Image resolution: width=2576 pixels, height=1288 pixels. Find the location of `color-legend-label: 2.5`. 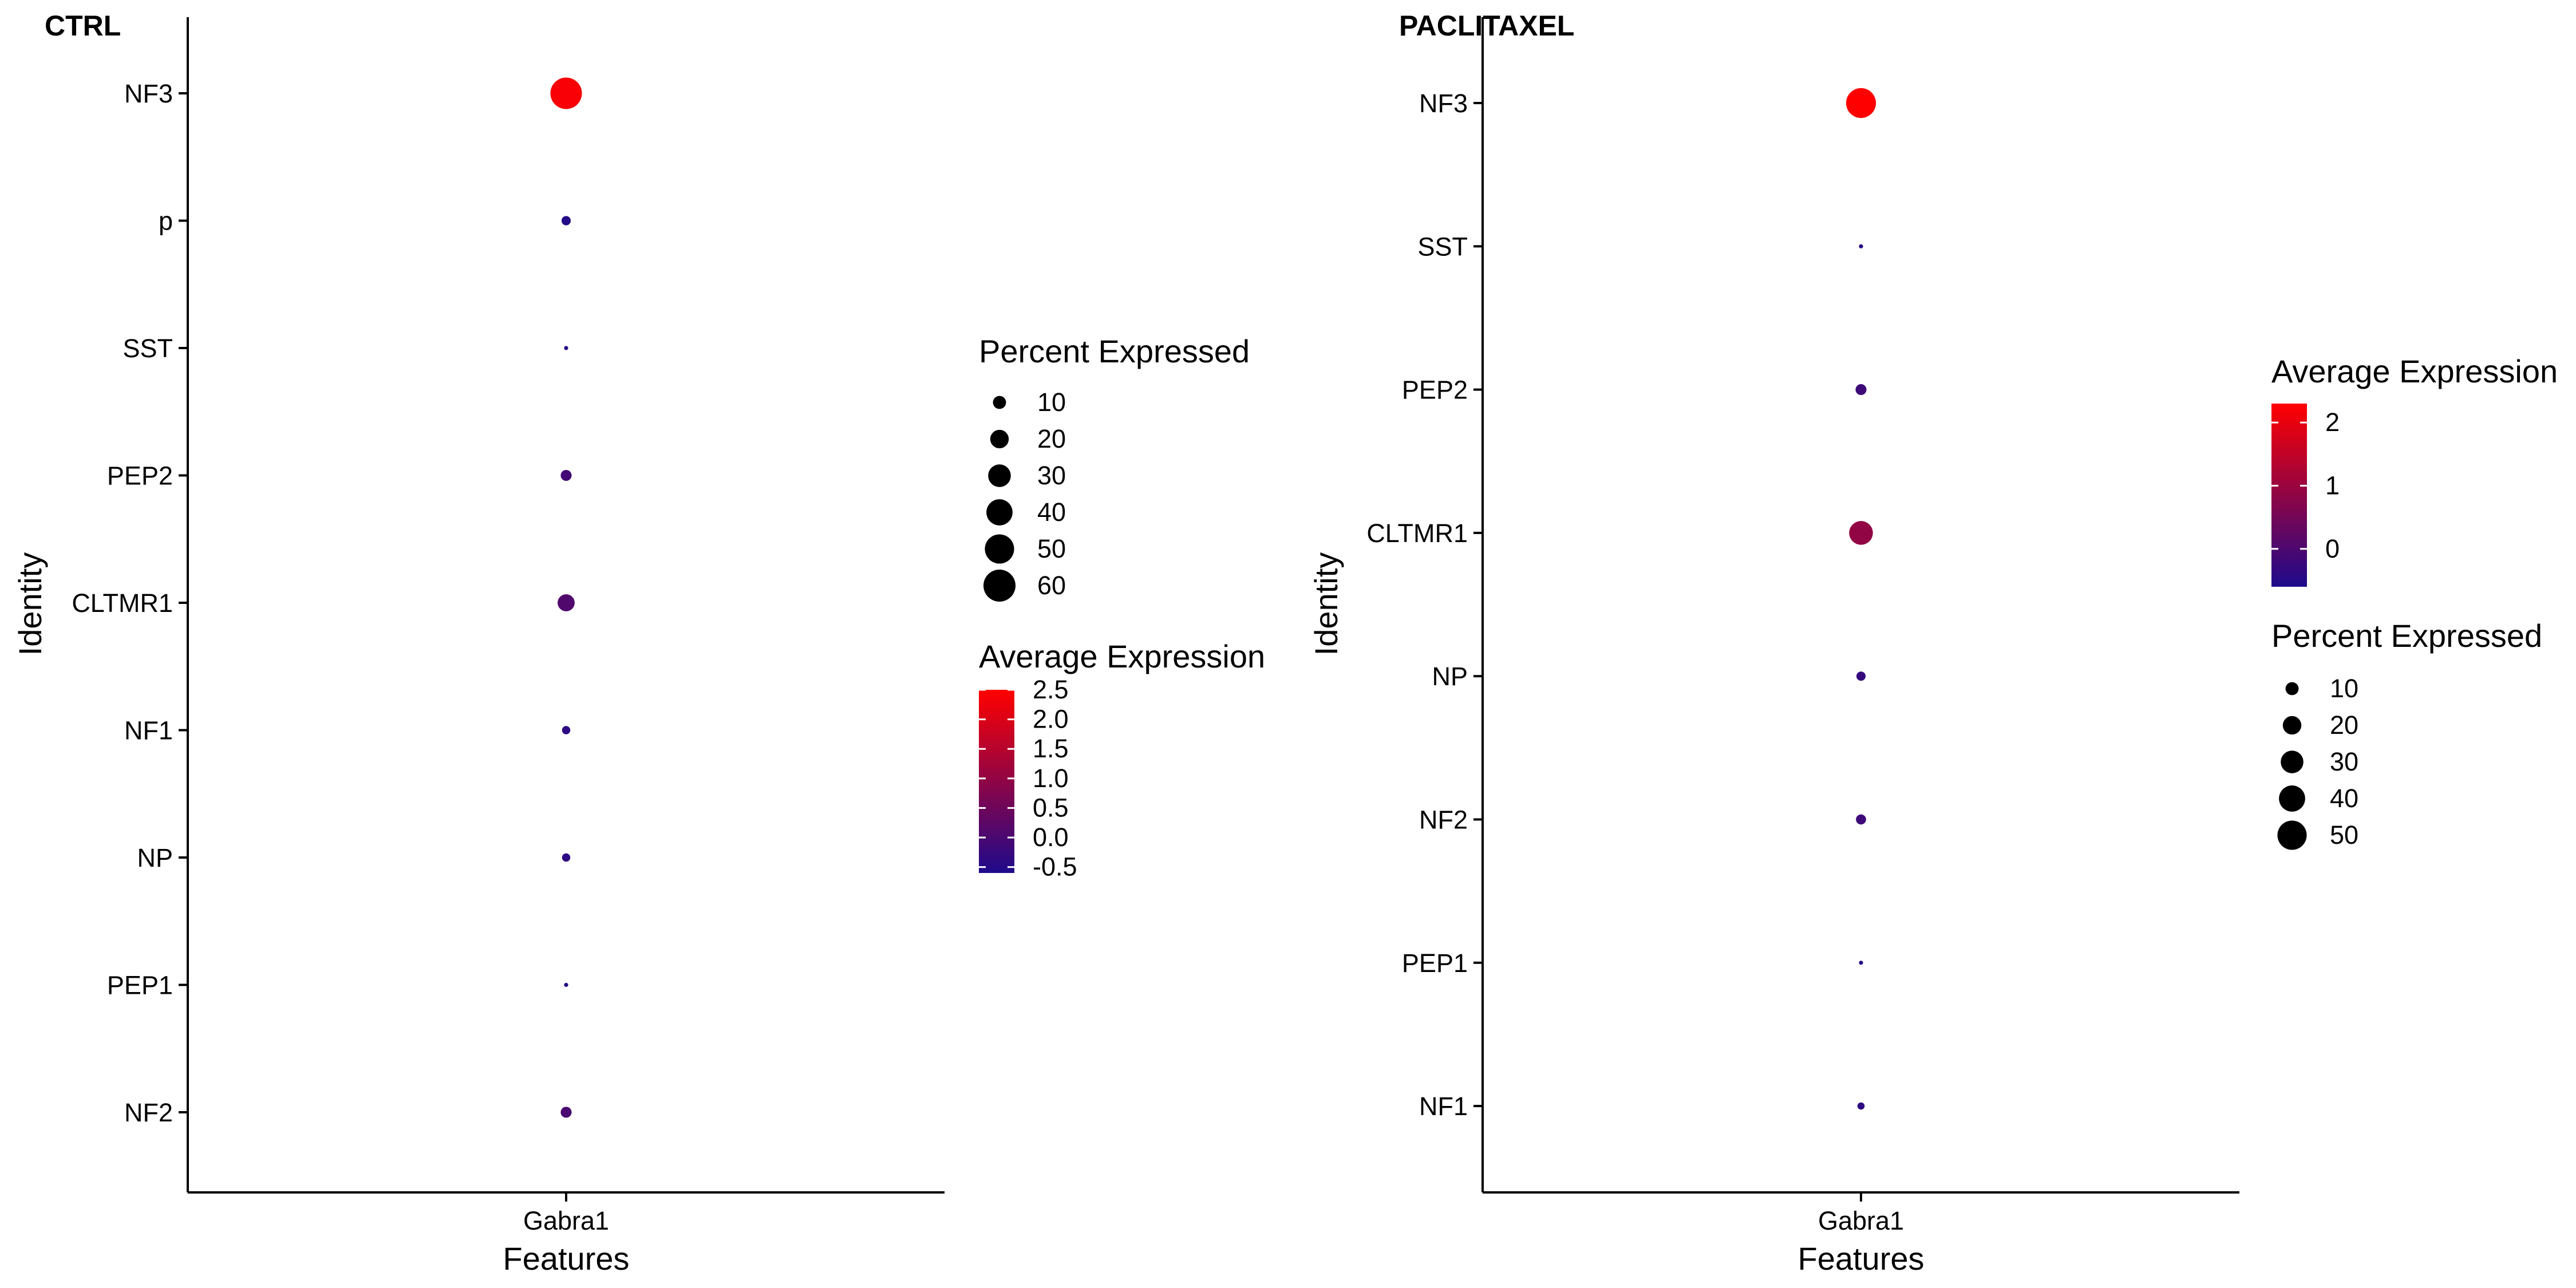

color-legend-label: 2.5 is located at coordinates (1051, 689).